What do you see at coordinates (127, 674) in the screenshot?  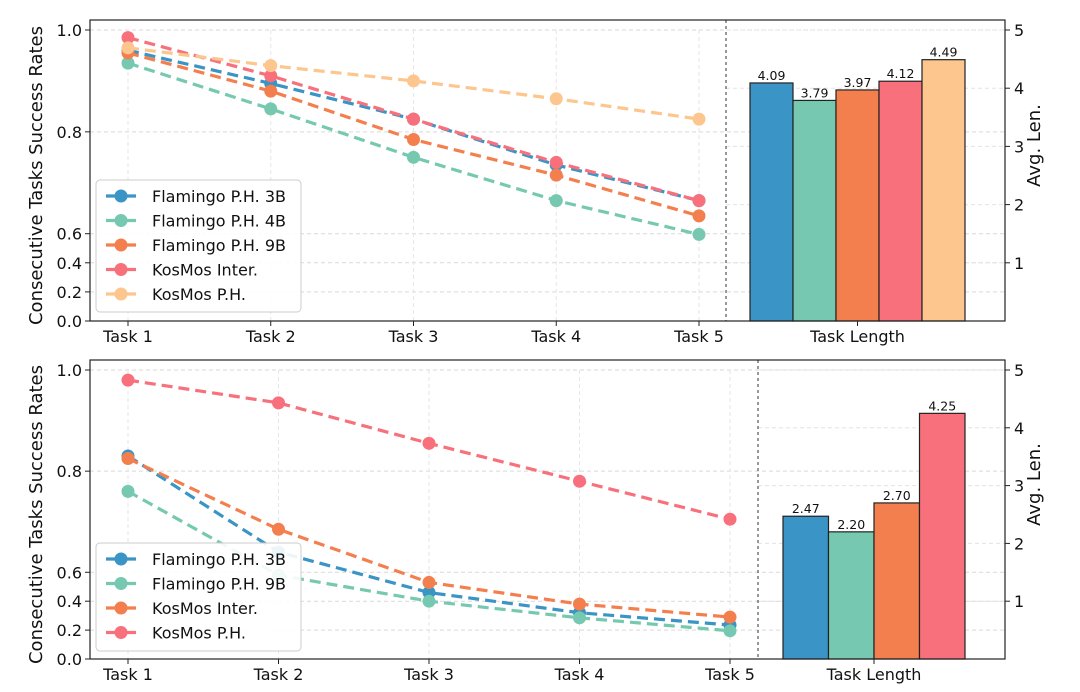 I see `x-tick-label: Task 1` at bounding box center [127, 674].